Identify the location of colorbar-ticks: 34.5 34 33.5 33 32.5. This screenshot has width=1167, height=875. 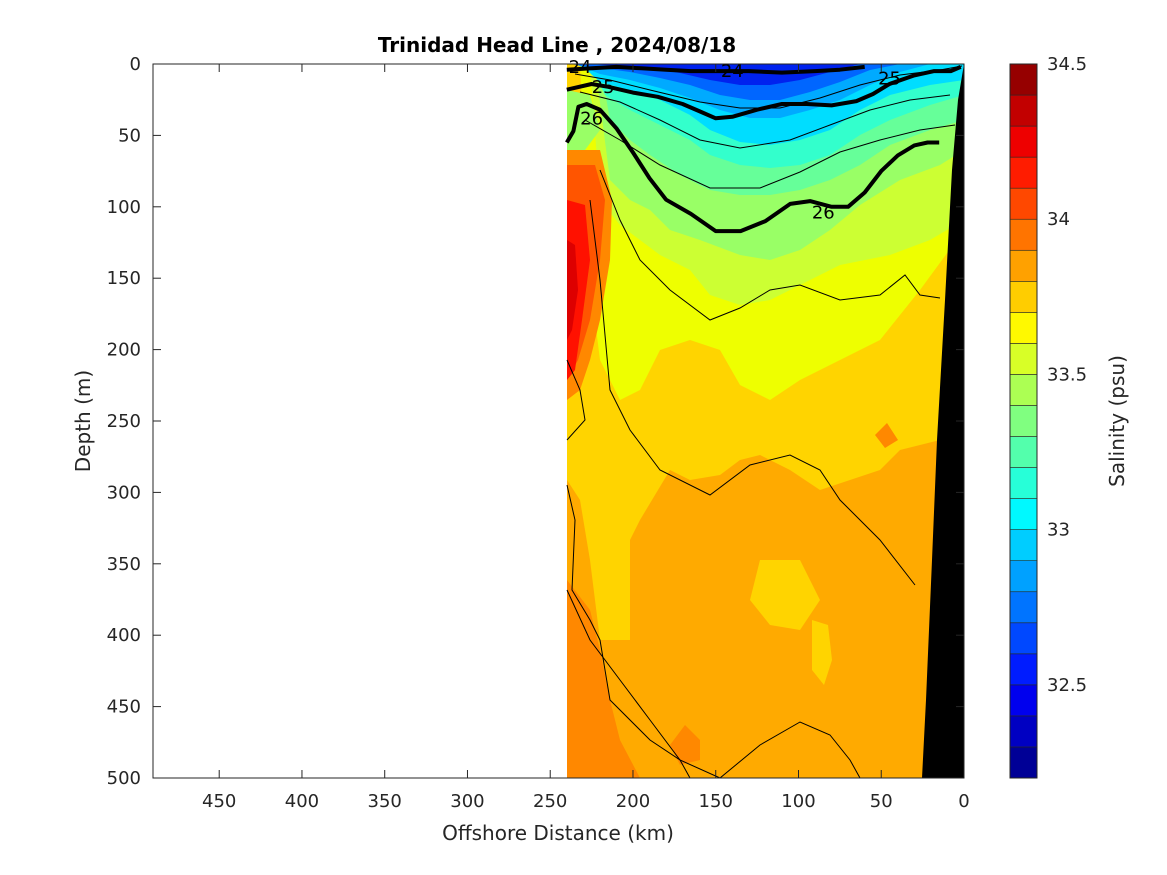
(1067, 375).